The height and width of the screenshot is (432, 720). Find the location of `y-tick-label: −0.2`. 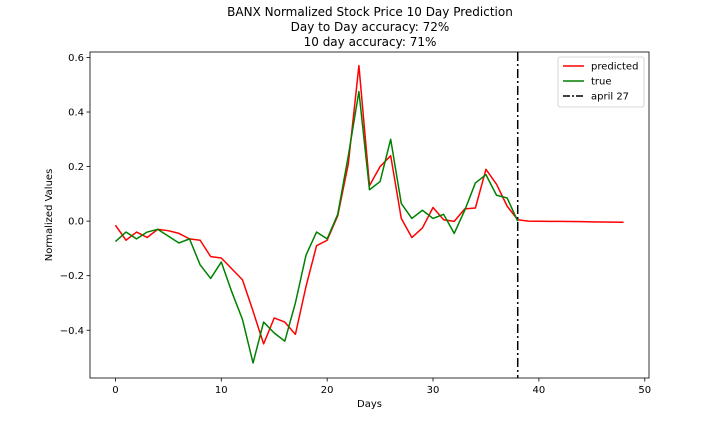

y-tick-label: −0.2 is located at coordinates (72, 276).